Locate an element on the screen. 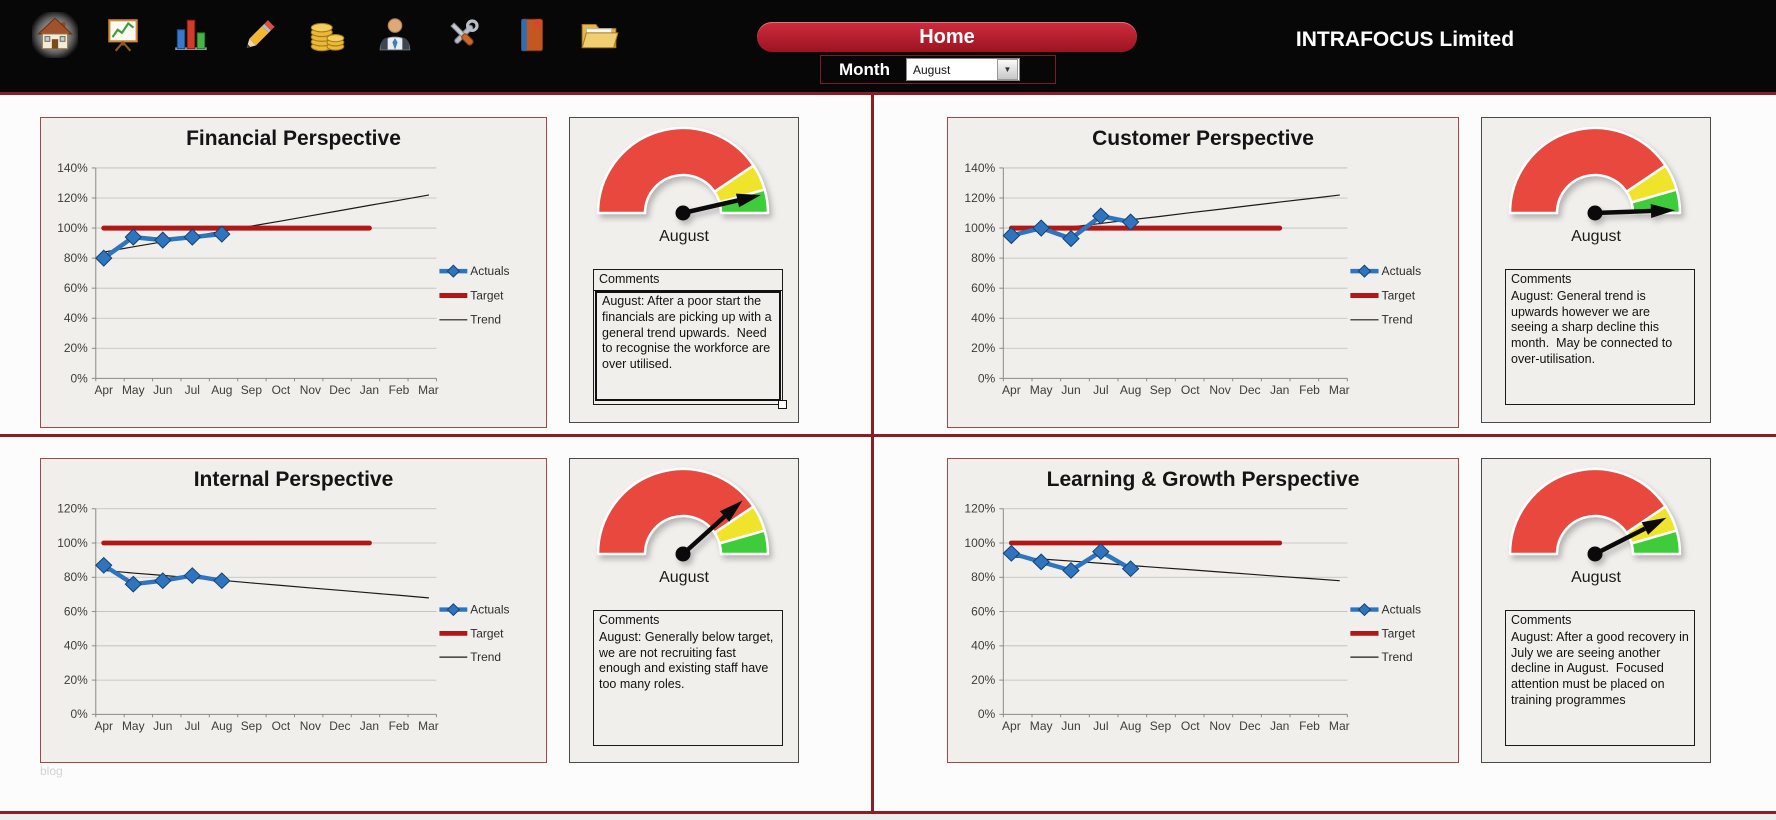 The width and height of the screenshot is (1776, 820). company-title: INTRAFOCUS Limited is located at coordinates (1405, 39).